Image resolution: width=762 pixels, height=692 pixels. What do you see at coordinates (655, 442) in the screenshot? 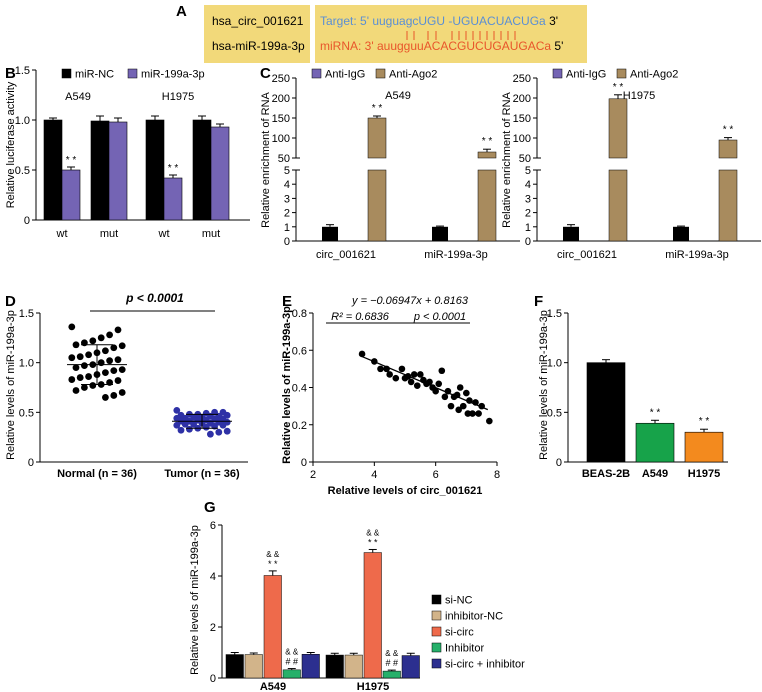
I see `f-bar-A549` at bounding box center [655, 442].